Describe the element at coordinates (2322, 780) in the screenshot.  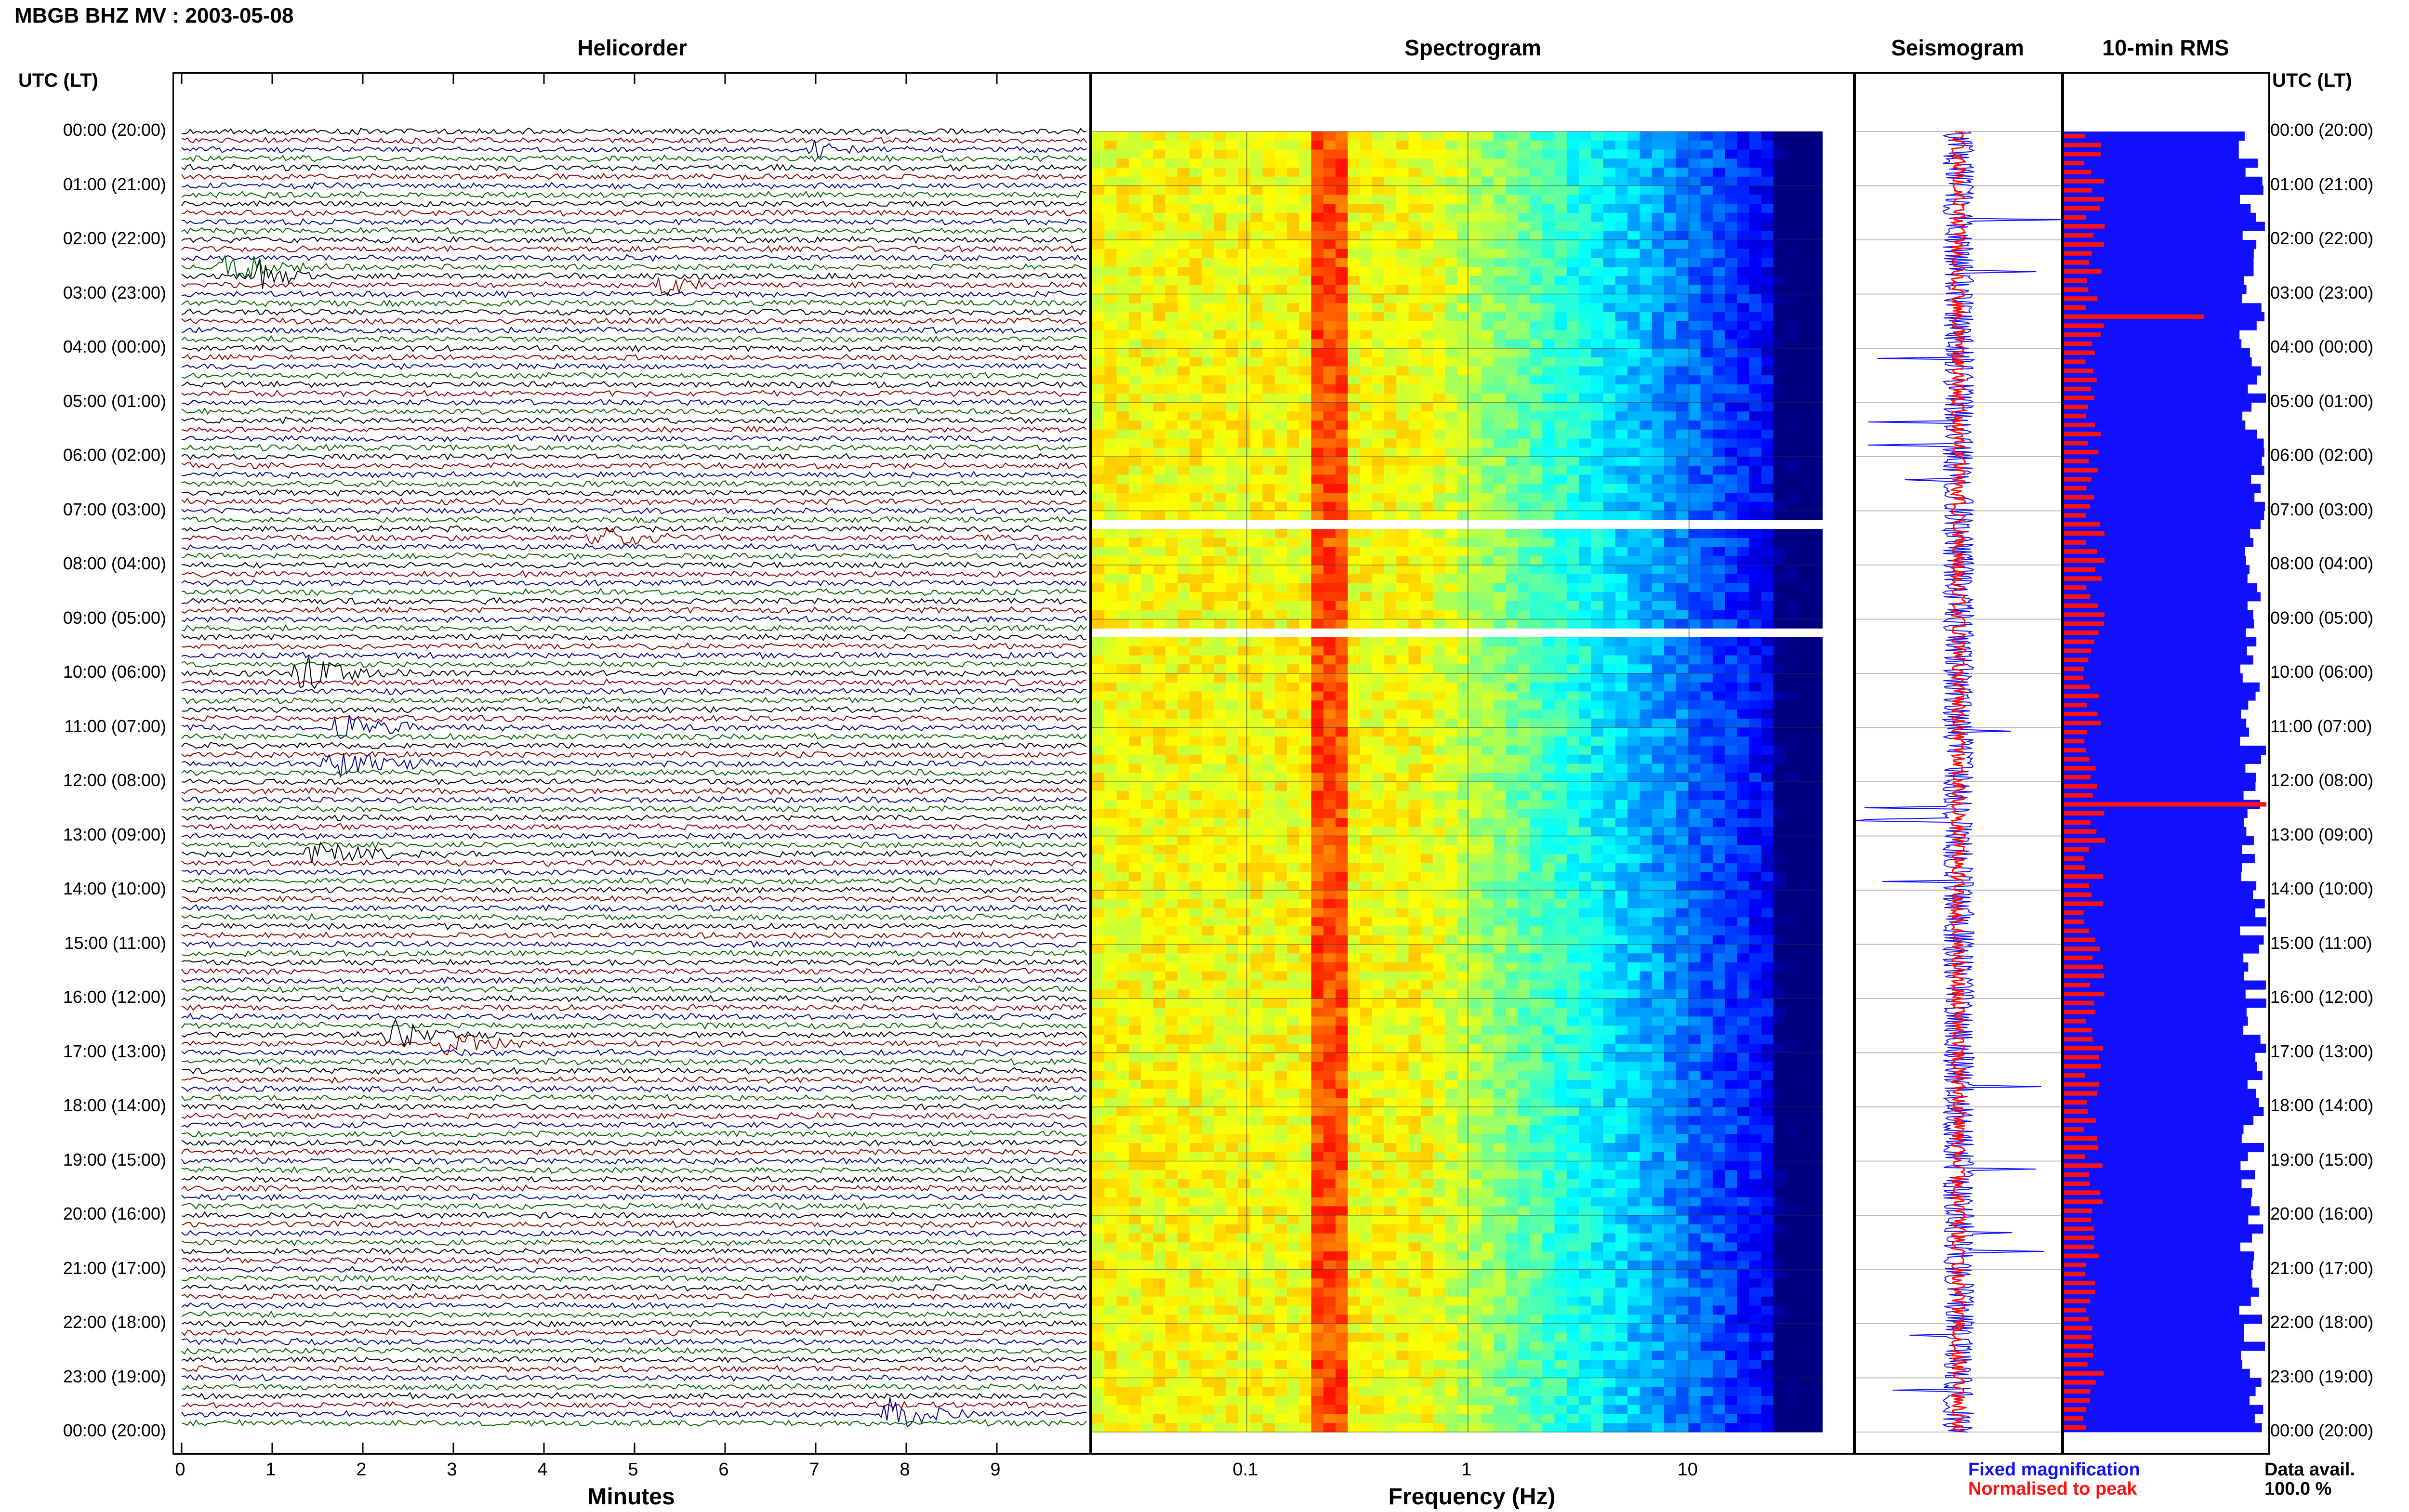
I see `hour-label-right: 12:00 (08:00)` at that location.